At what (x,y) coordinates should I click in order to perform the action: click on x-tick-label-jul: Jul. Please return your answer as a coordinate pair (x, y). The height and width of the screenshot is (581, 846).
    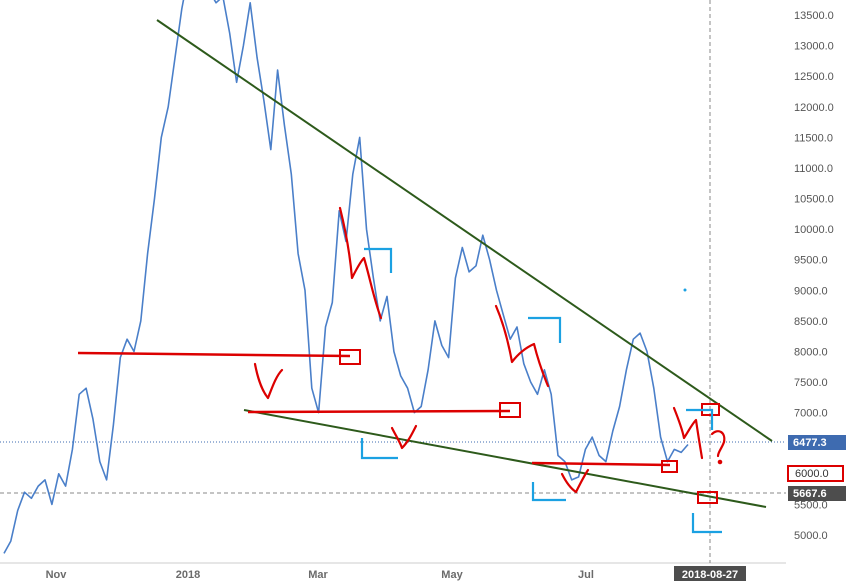
    Looking at the image, I should click on (586, 575).